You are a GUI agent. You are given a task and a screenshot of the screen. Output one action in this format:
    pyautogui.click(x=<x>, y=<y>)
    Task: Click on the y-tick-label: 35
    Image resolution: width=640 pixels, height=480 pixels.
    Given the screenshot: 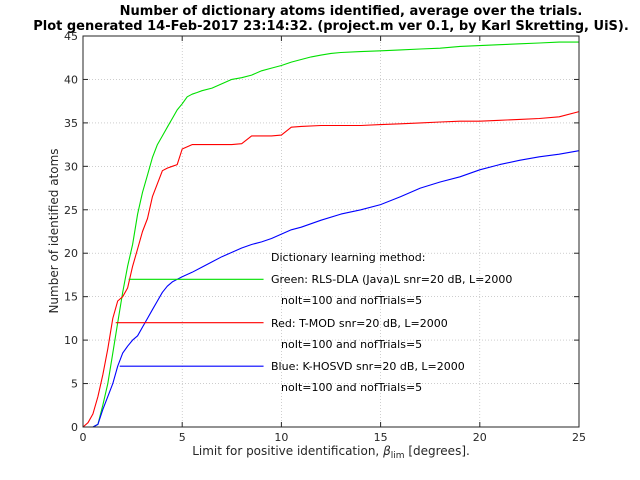 What is the action you would take?
    pyautogui.click(x=71, y=123)
    